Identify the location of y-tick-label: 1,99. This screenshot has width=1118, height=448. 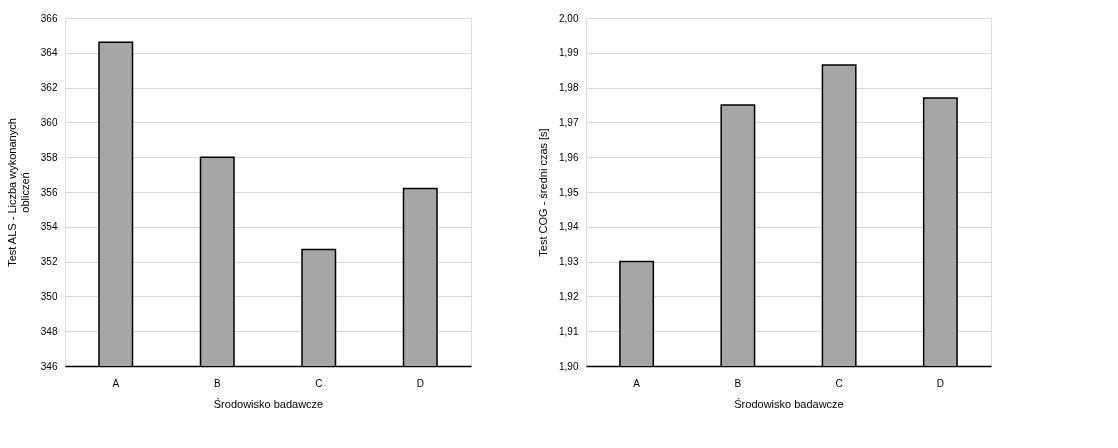
(569, 53).